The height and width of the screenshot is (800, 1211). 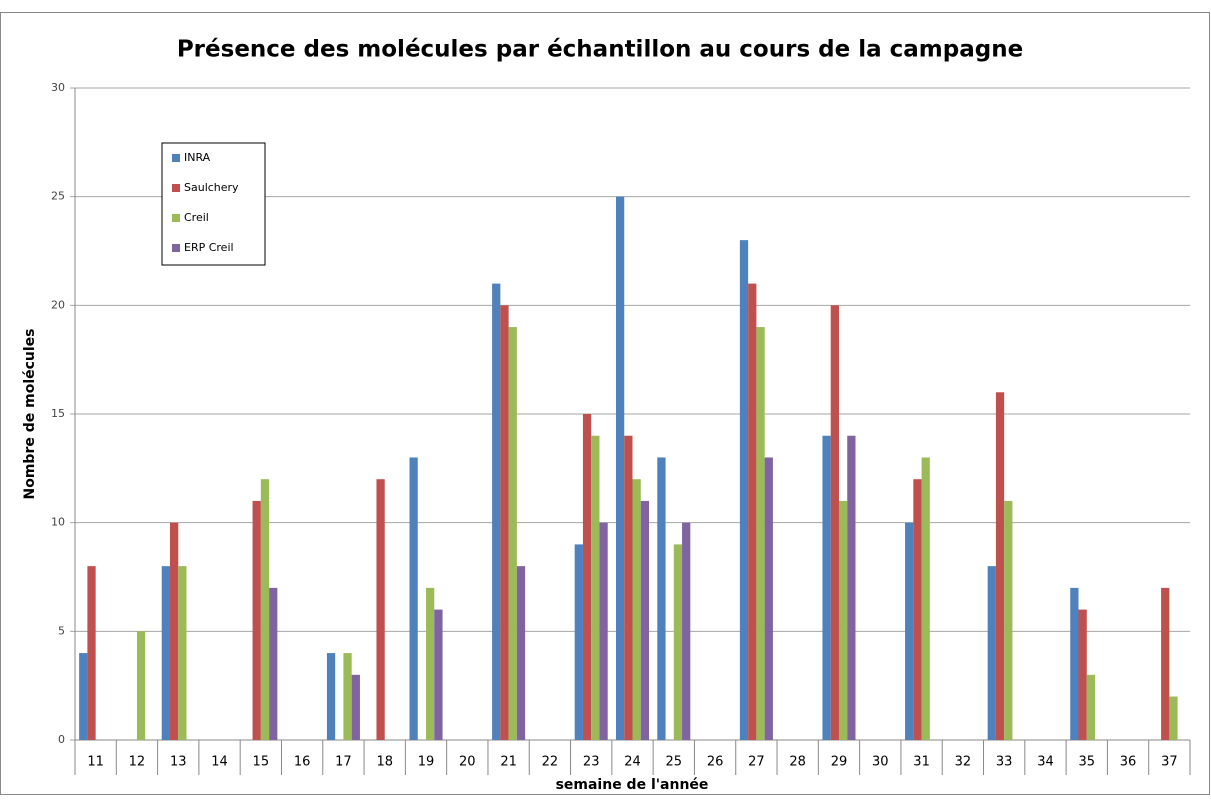 I want to click on x-tick-label: 27, so click(x=756, y=762).